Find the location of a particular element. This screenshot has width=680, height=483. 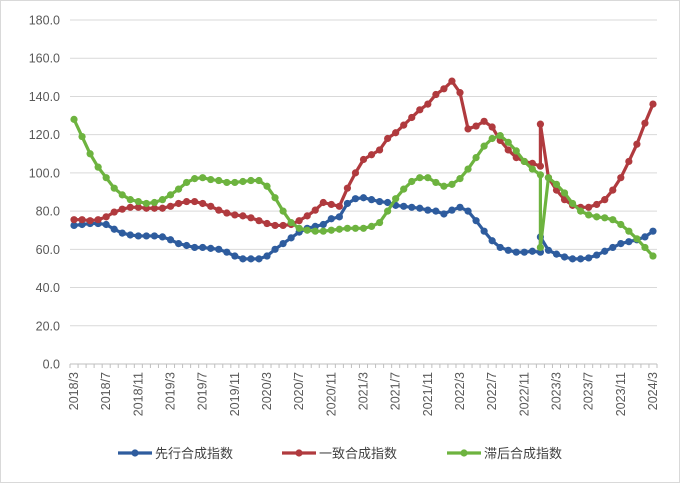

x-tick-label: 2023/7 is located at coordinates (589, 391).